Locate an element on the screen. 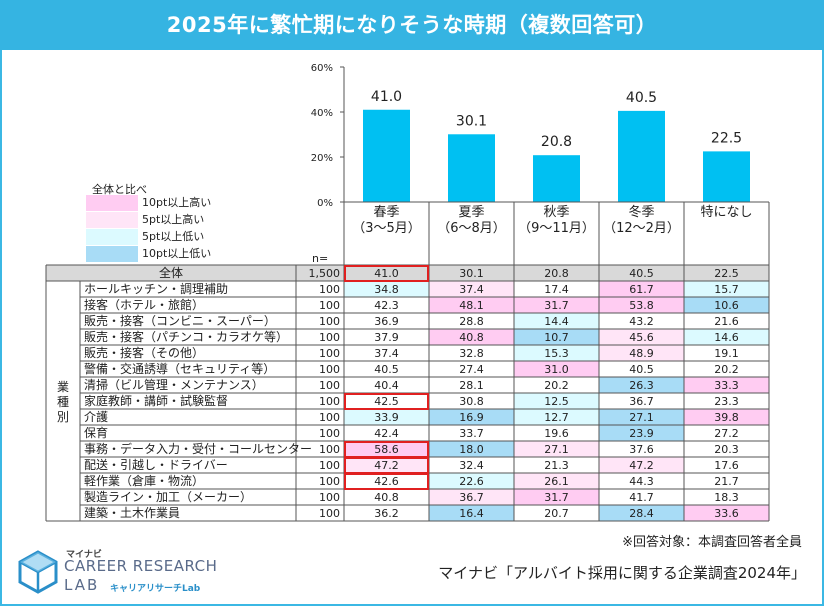  legend-item: 5pt以上高い is located at coordinates (158, 220).